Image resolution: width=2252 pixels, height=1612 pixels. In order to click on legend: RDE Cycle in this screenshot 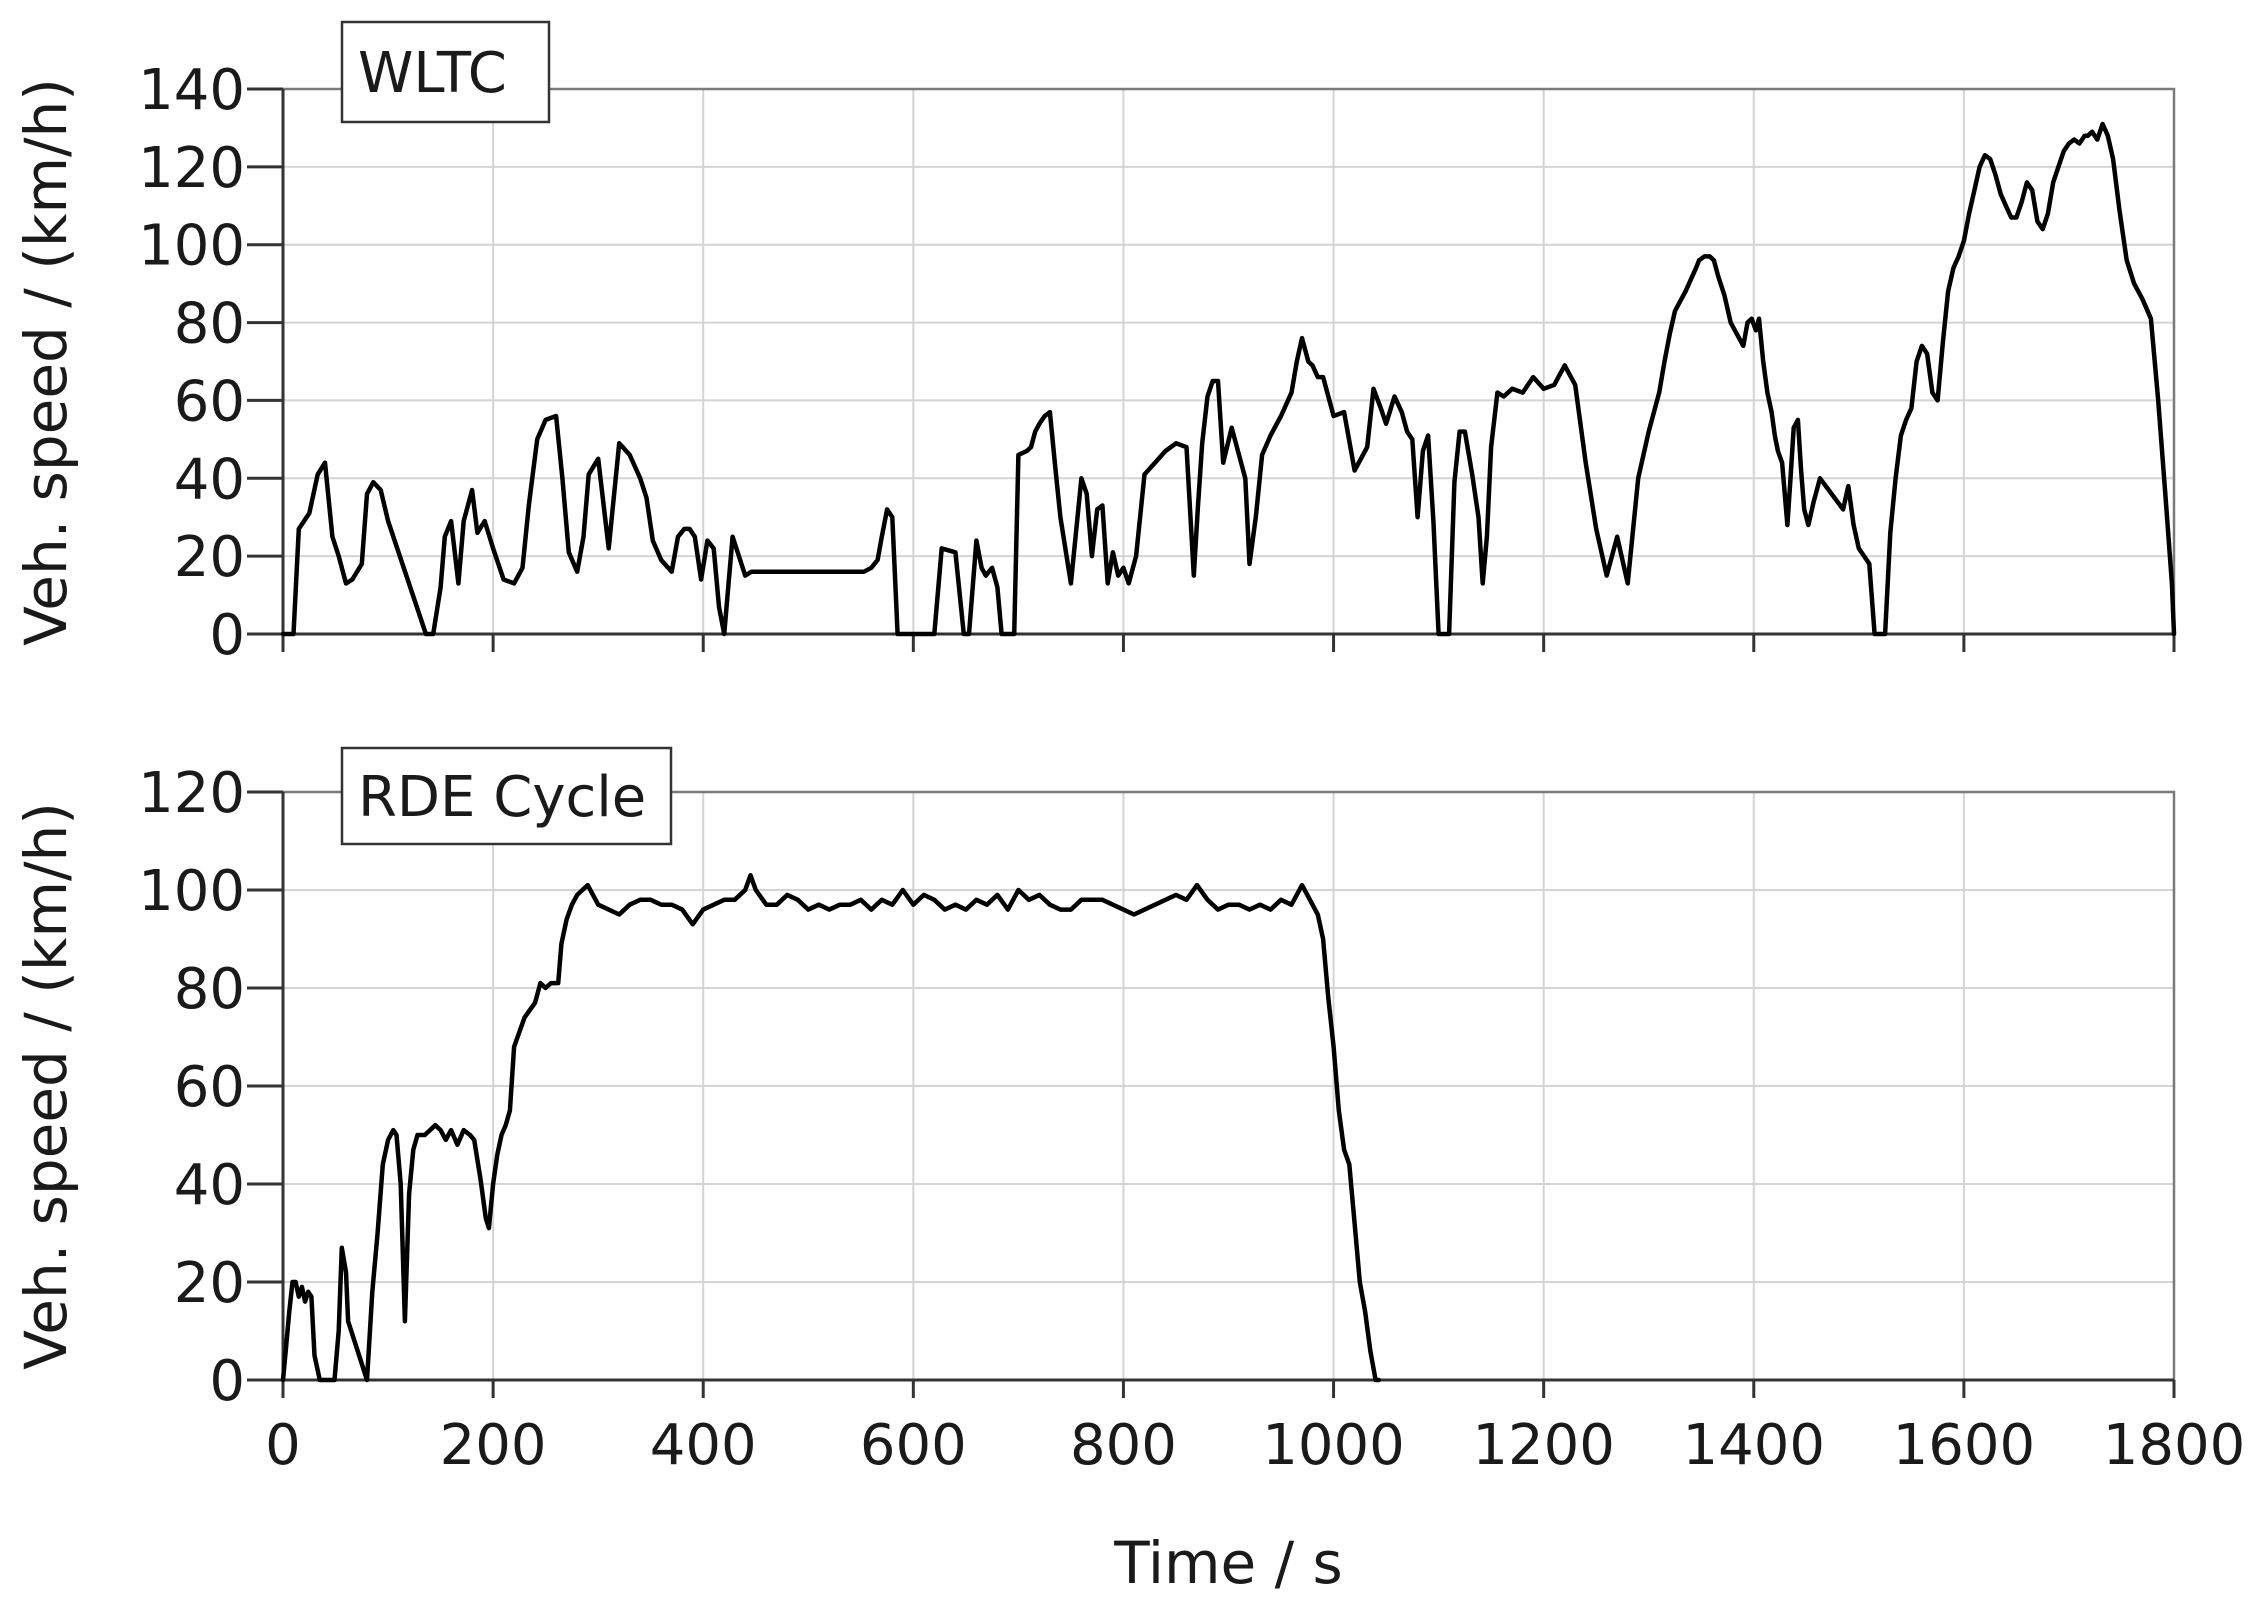, I will do `click(506, 796)`.